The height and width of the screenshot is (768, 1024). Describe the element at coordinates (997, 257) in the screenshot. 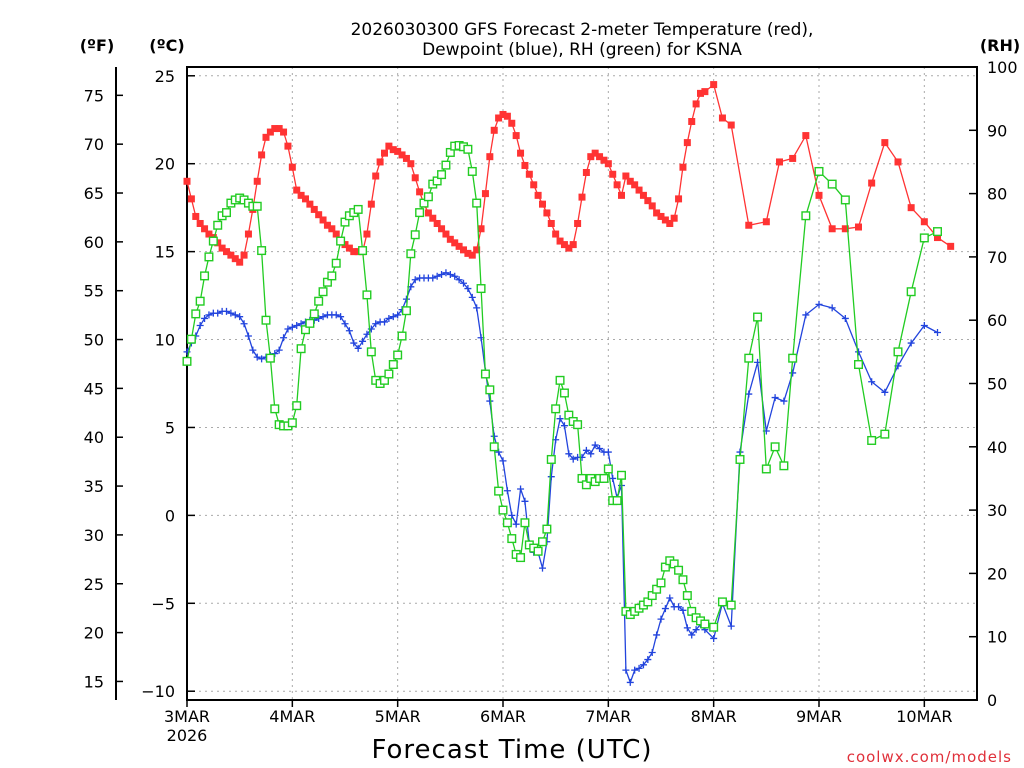

I see `rh-tick-label: 70` at that location.